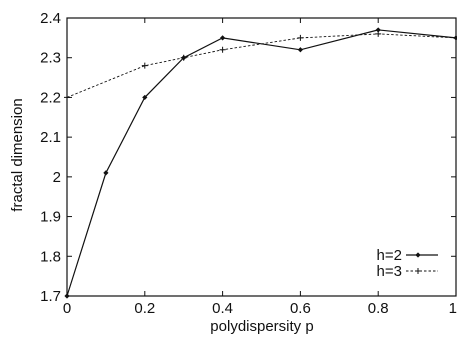 This screenshot has height=341, width=457. Describe the element at coordinates (144, 308) in the screenshot. I see `x-tick-label: 0.2` at that location.